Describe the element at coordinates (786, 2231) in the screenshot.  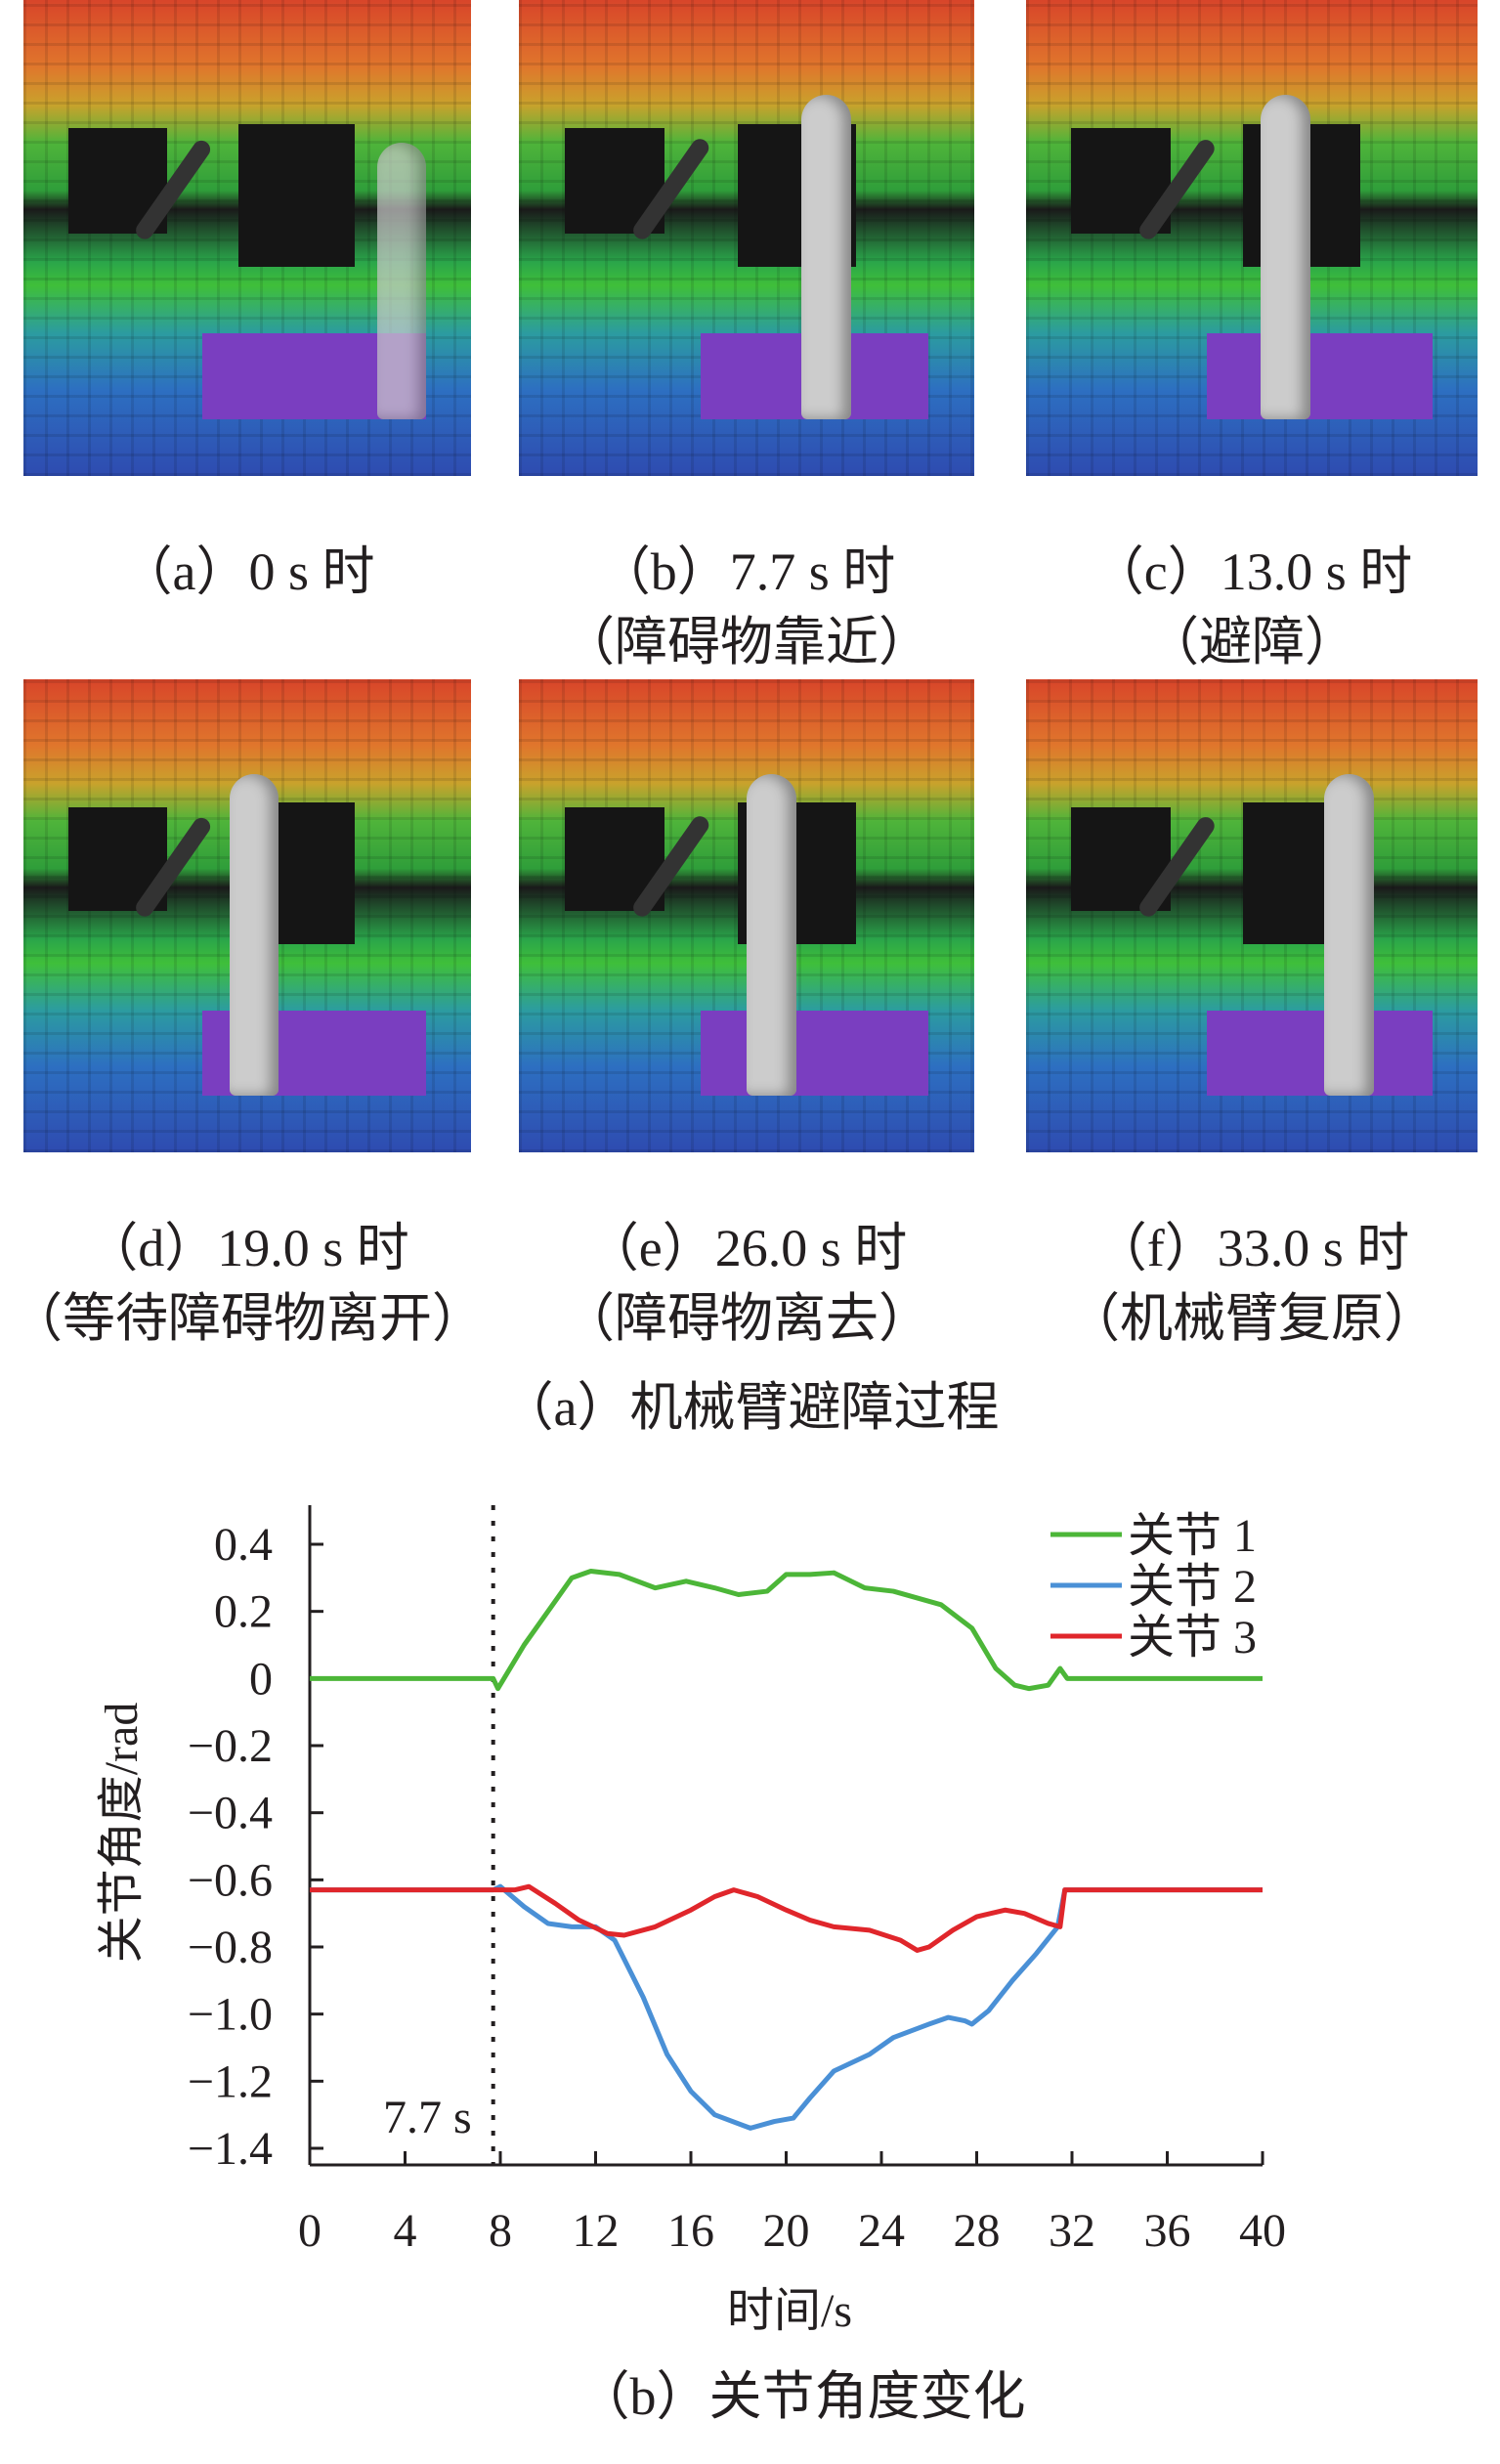
I see `x-tick-label: 20` at that location.